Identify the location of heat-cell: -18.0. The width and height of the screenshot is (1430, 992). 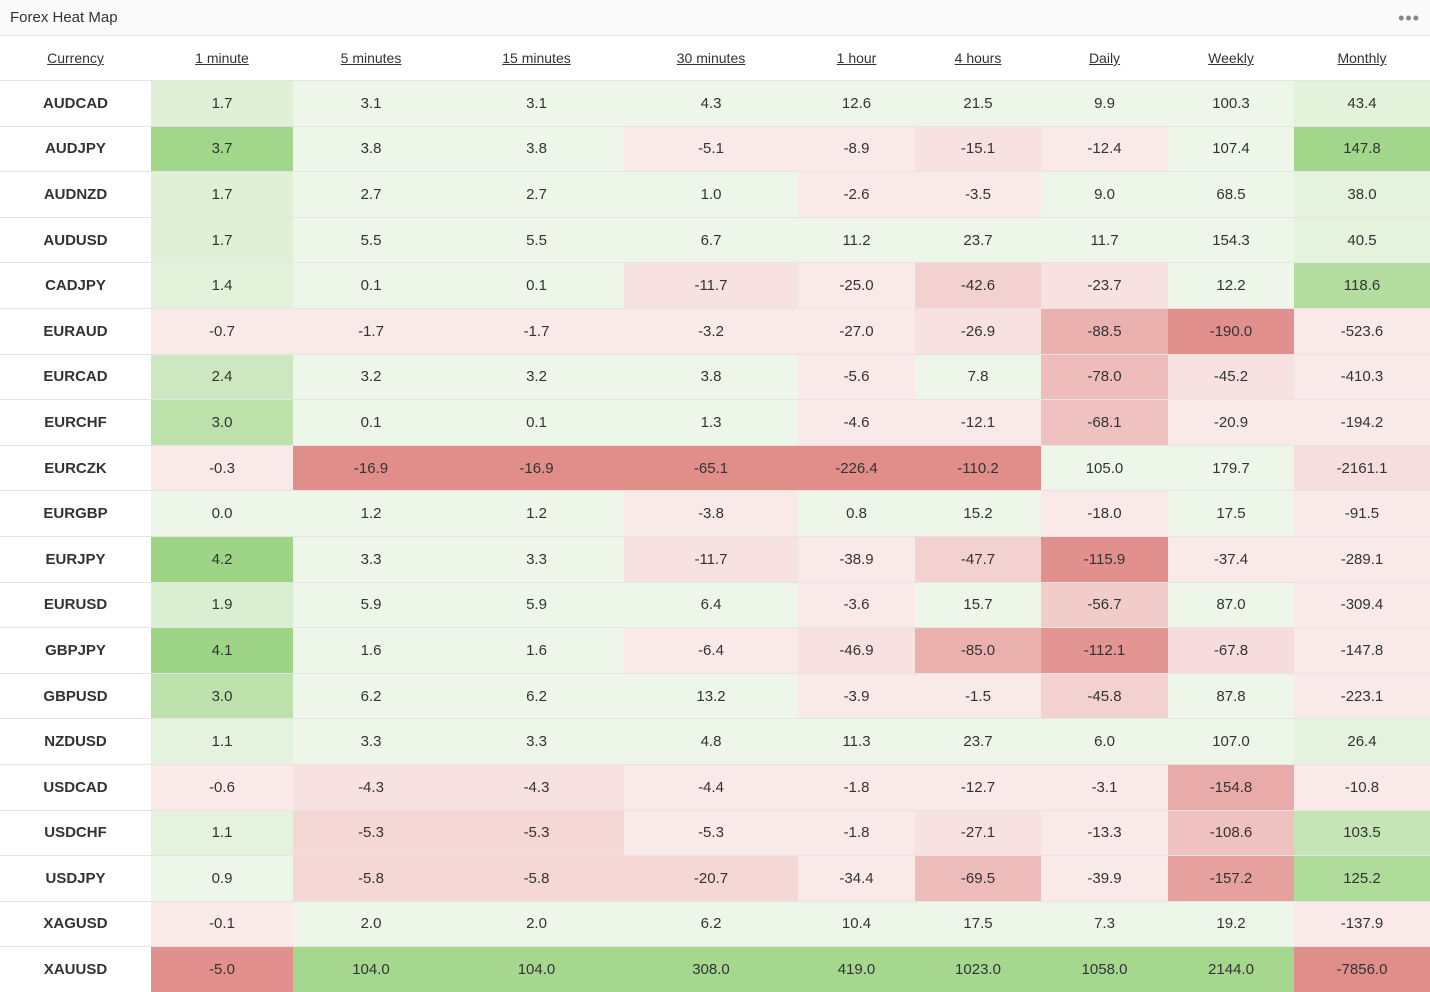
(1104, 513).